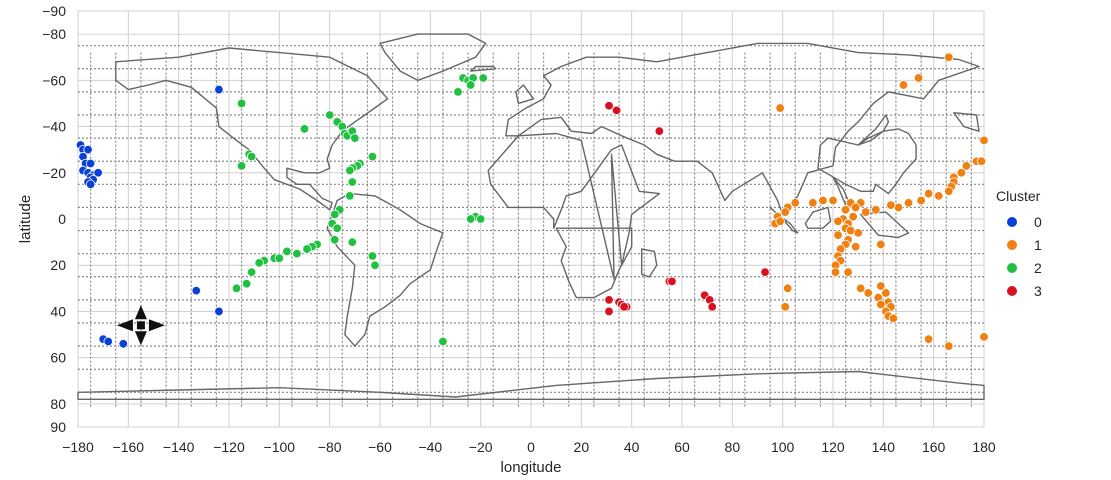 The width and height of the screenshot is (1111, 480). I want to click on x-tick-label: 180, so click(984, 447).